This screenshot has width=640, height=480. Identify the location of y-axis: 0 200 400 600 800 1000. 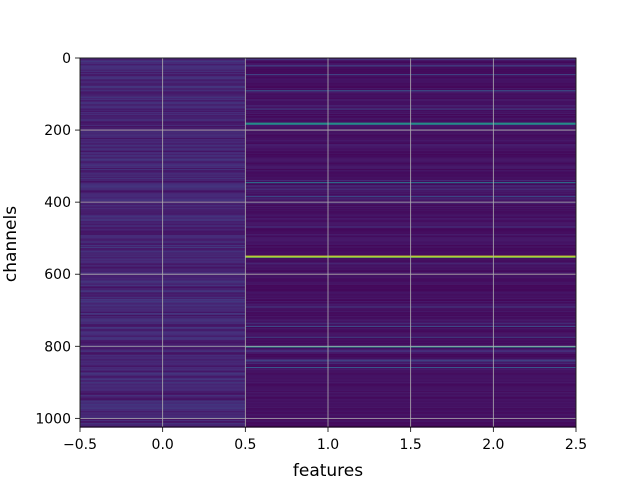
(57, 239).